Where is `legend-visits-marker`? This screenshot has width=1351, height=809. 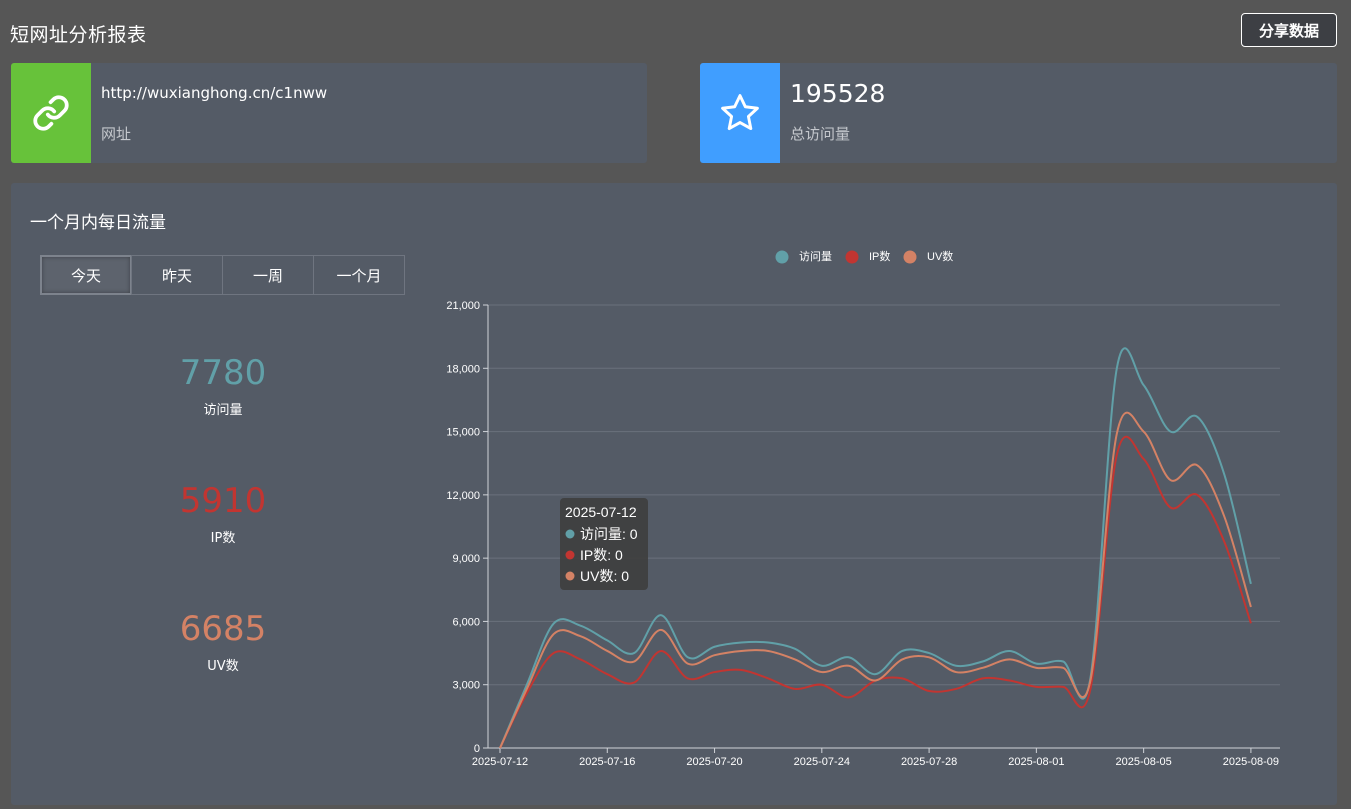
legend-visits-marker is located at coordinates (782, 257).